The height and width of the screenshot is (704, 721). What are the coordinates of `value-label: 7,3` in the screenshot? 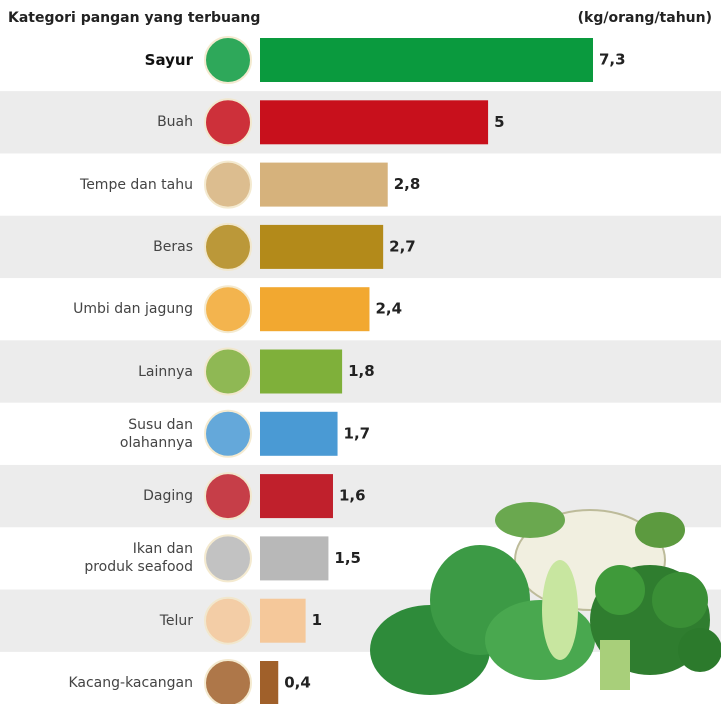 It's located at (612, 60).